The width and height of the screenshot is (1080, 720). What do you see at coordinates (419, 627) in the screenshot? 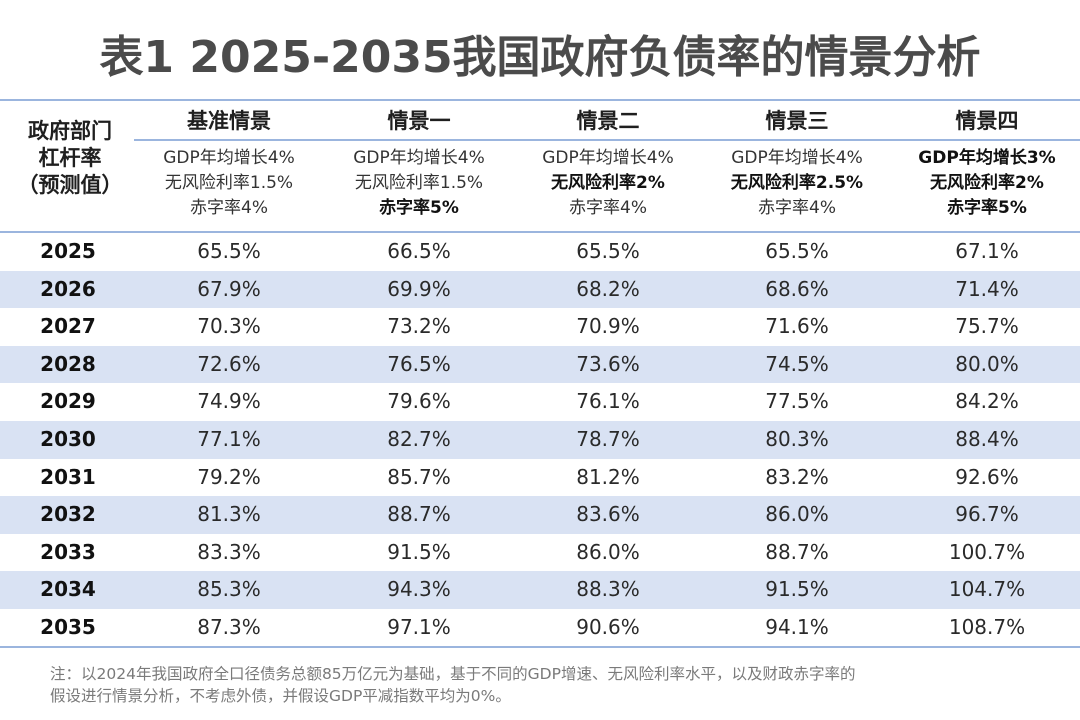
I see `value-cell: 97.1%` at bounding box center [419, 627].